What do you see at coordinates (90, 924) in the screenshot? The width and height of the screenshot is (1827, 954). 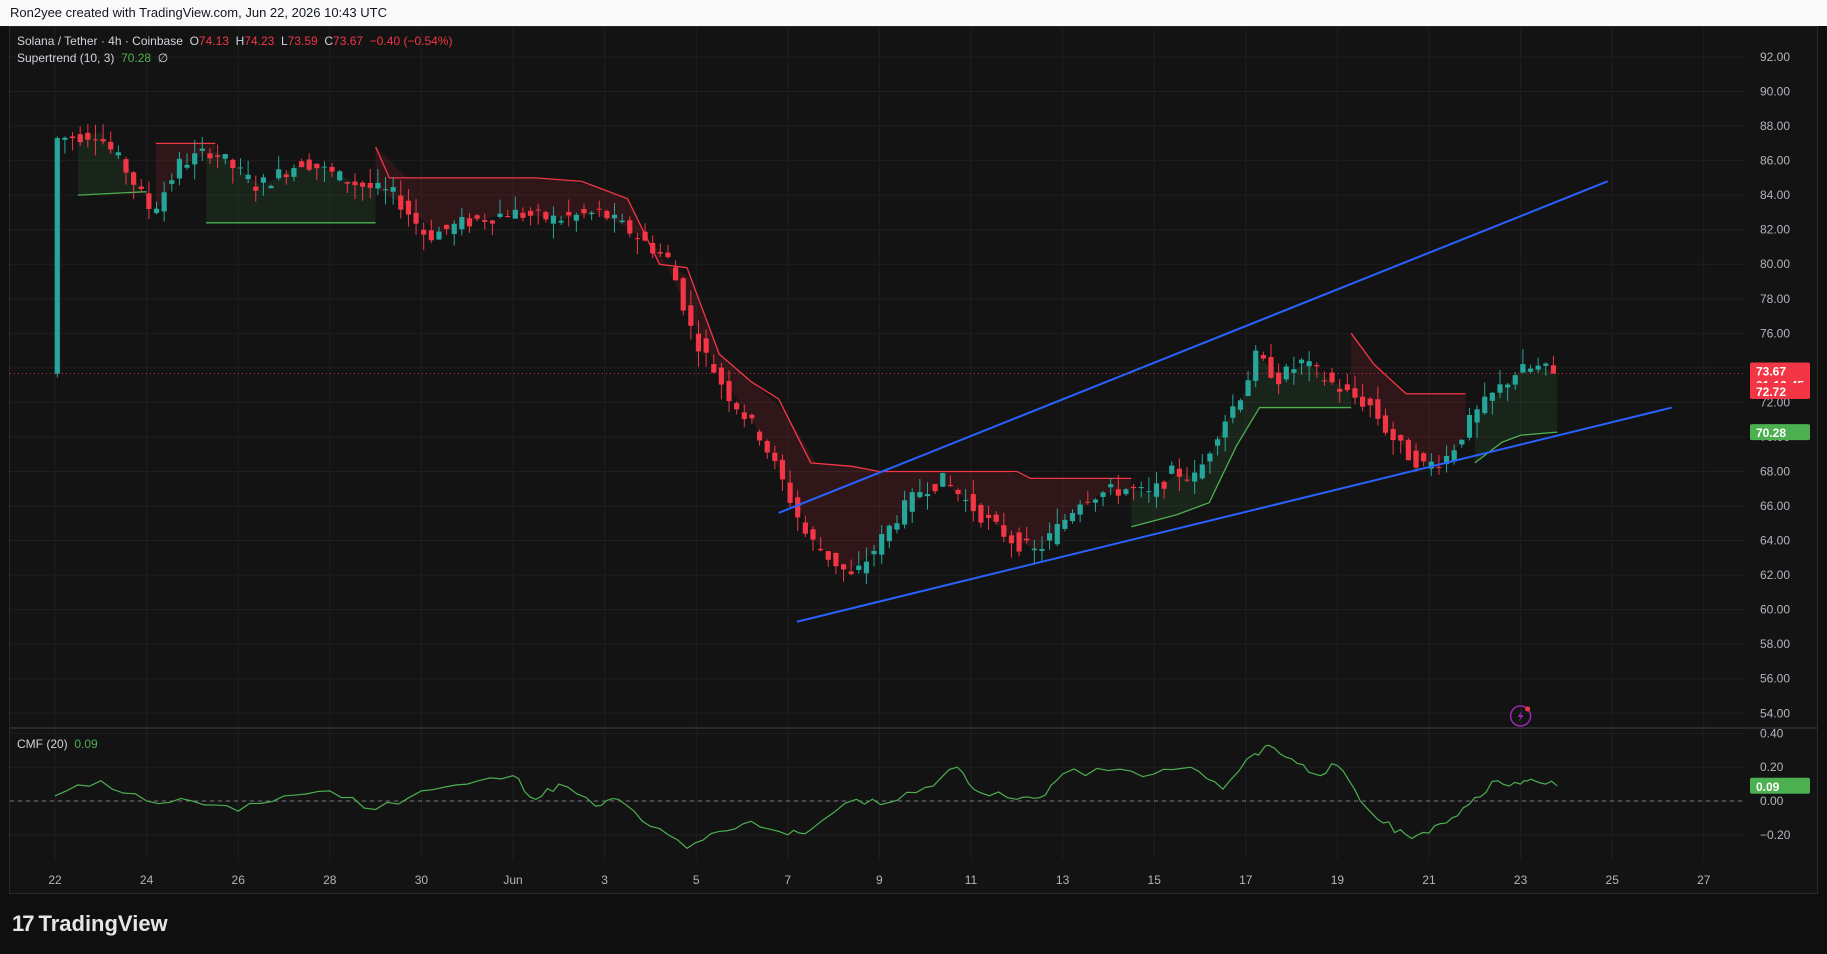 I see `tradingview-logo: 17 TradingView` at bounding box center [90, 924].